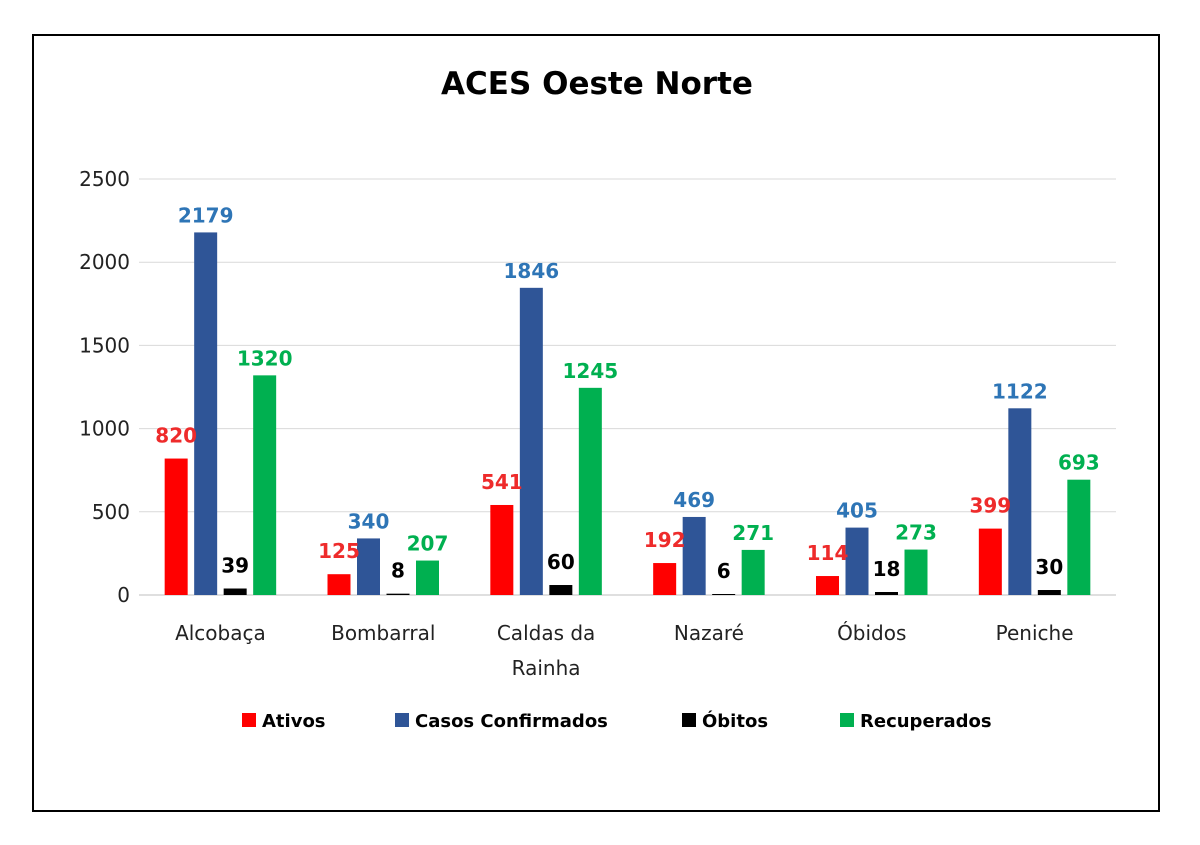 The width and height of the screenshot is (1200, 845). What do you see at coordinates (383, 633) in the screenshot?
I see `x-tick-label: Bombarral` at bounding box center [383, 633].